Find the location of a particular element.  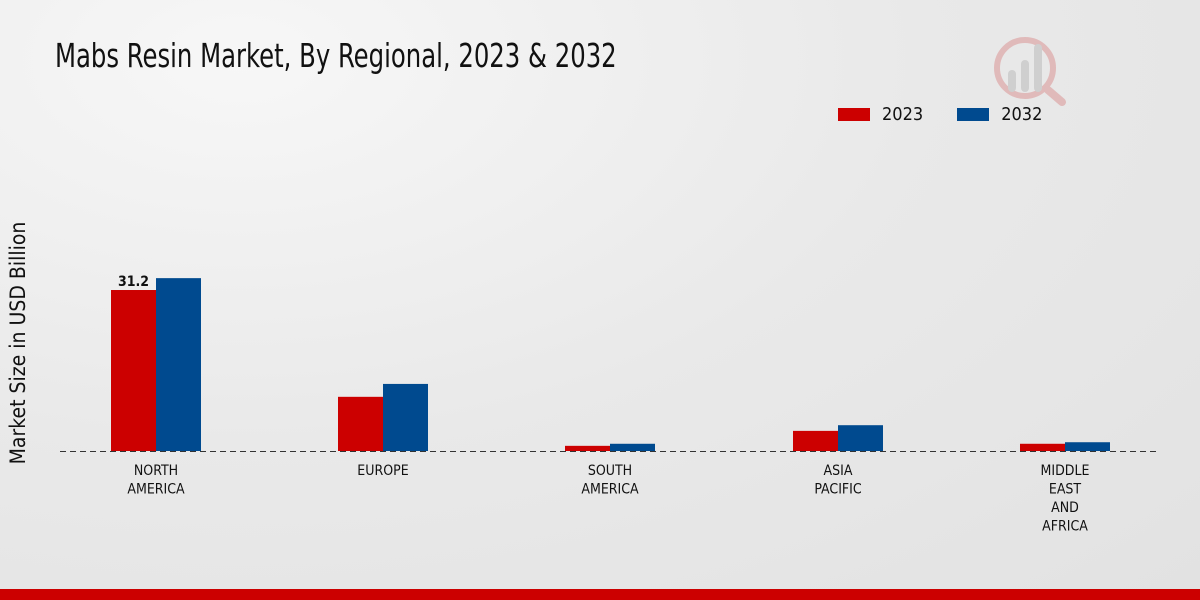

x-tick-label-3: ASIA PACIFIC is located at coordinates (838, 480).